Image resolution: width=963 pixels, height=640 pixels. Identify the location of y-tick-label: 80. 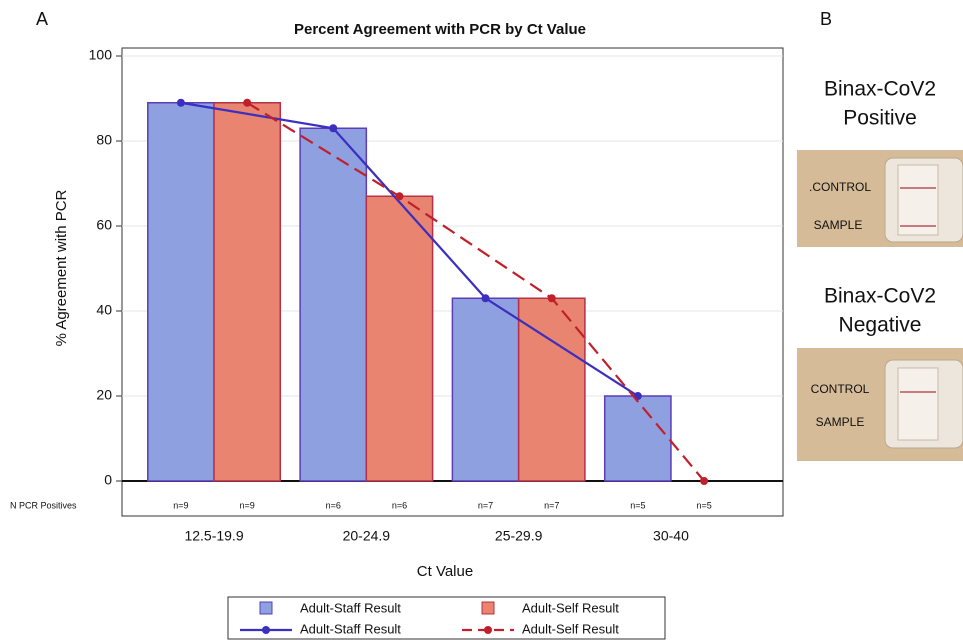
(104, 140).